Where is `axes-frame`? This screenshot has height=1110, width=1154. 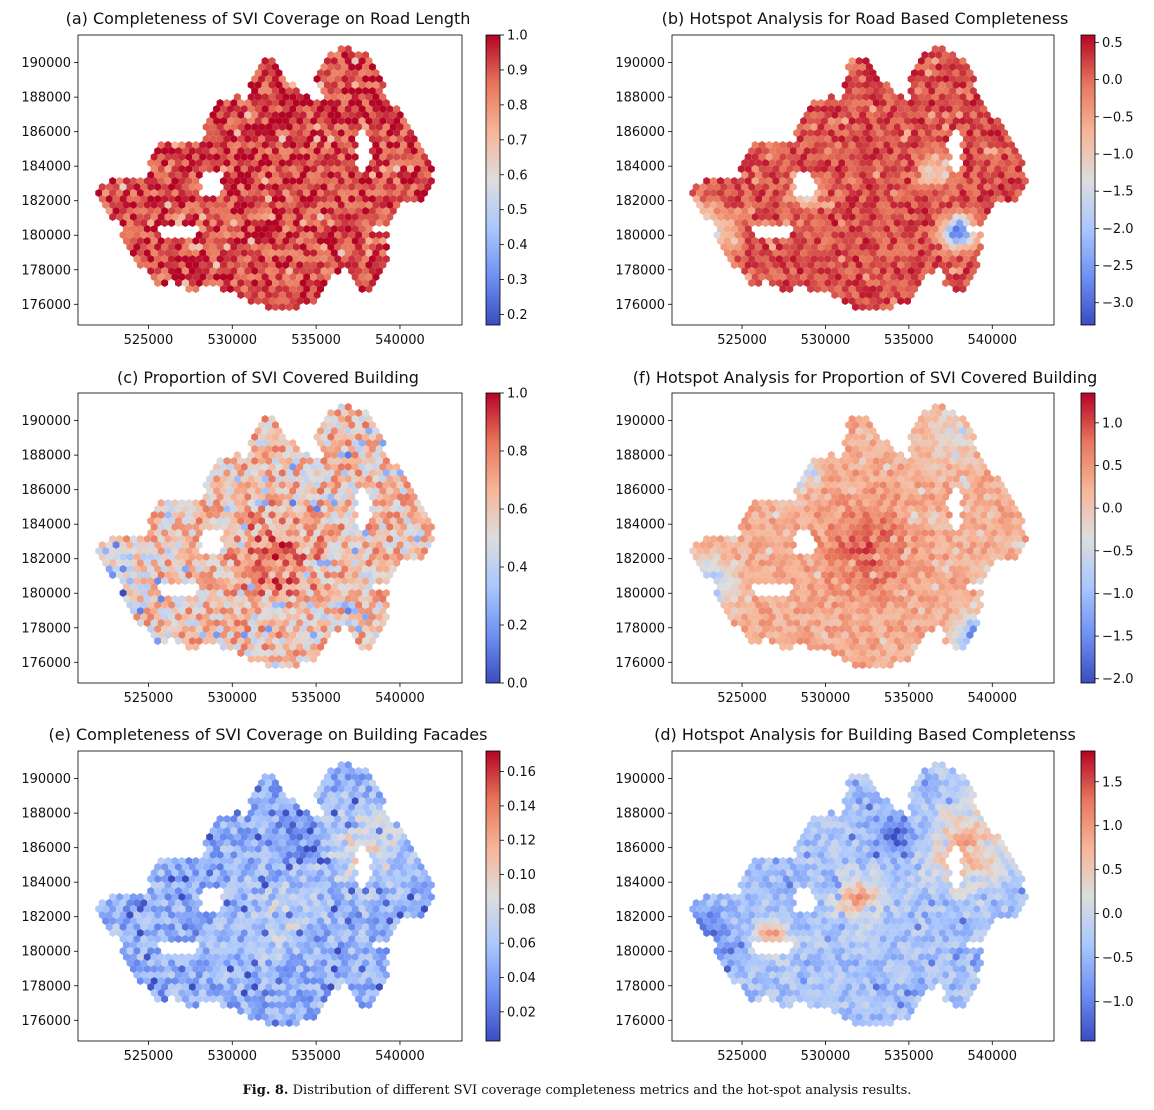
axes-frame is located at coordinates (863, 180).